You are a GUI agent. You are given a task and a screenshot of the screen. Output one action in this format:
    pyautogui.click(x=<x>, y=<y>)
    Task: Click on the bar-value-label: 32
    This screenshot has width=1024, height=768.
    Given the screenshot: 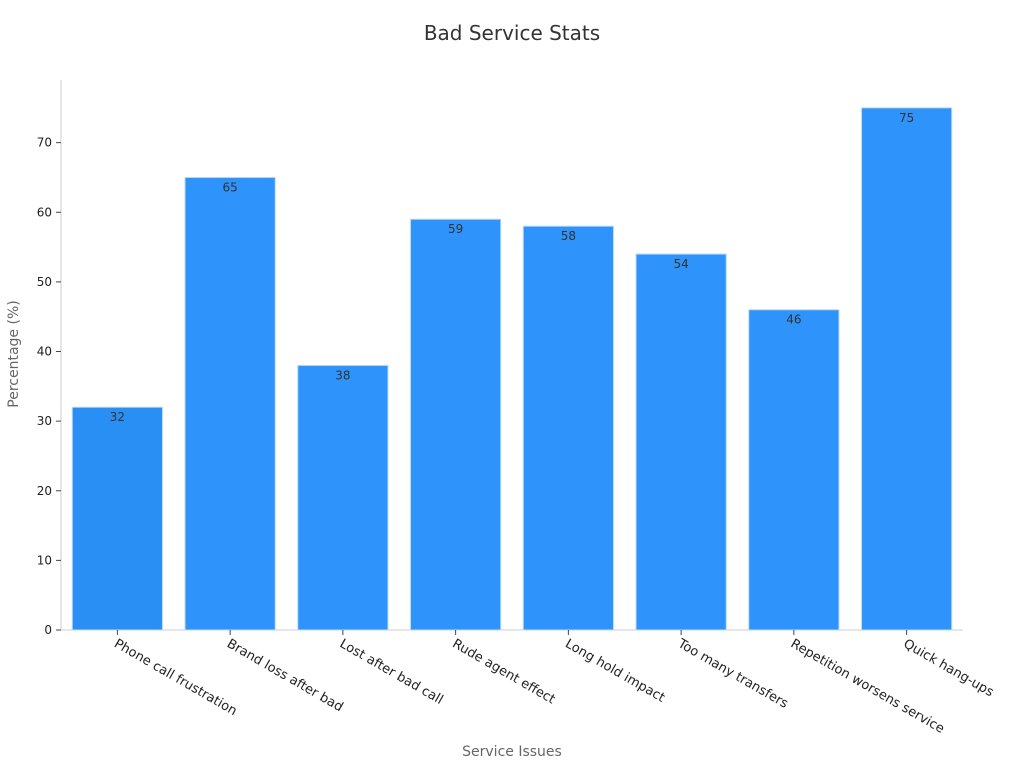 What is the action you would take?
    pyautogui.click(x=117, y=417)
    